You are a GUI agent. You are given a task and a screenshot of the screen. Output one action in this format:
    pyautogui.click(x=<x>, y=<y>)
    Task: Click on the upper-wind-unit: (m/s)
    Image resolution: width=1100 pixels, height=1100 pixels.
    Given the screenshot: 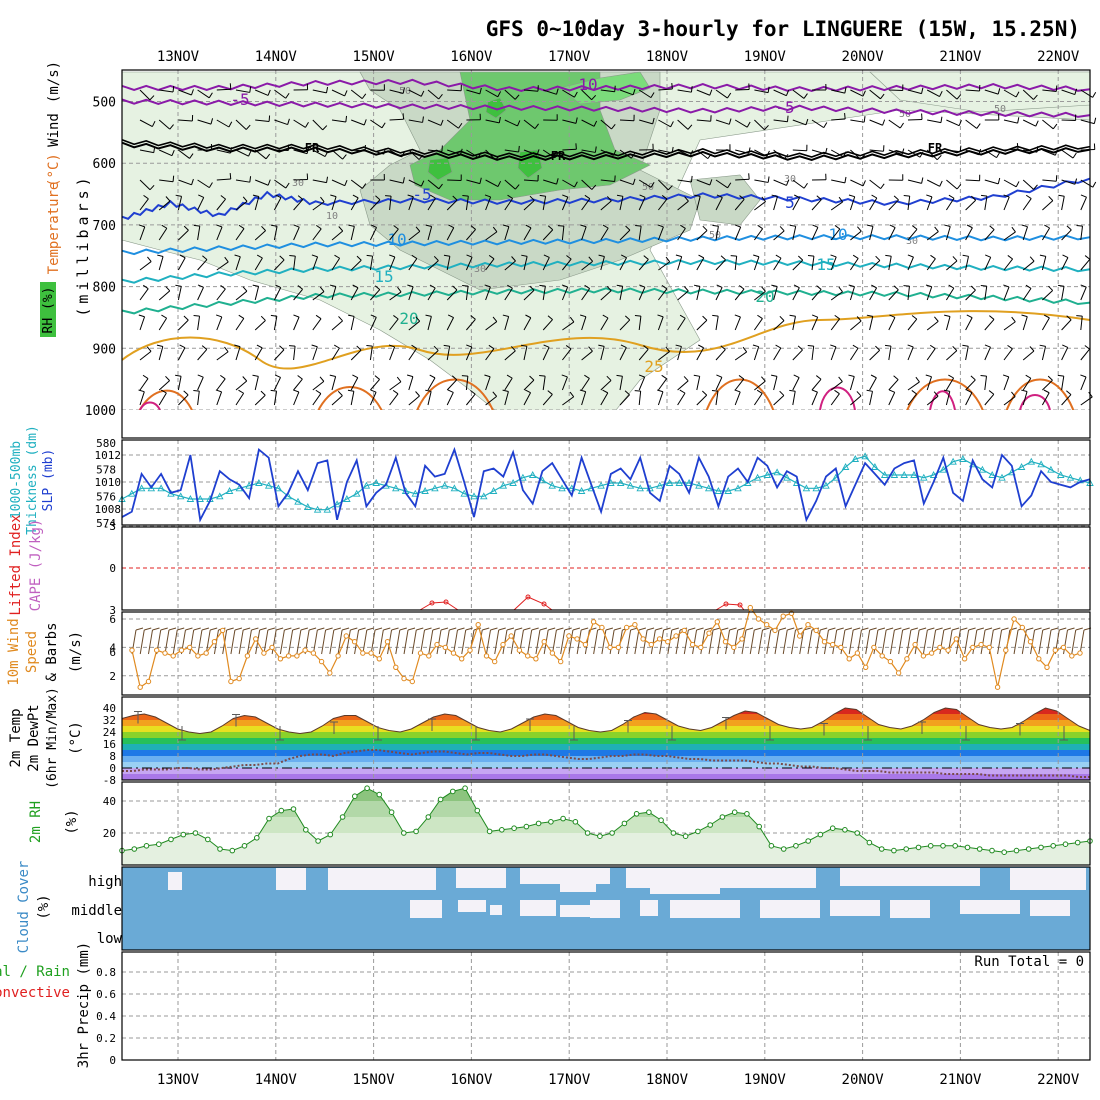 What is the action you would take?
    pyautogui.click(x=54, y=82)
    